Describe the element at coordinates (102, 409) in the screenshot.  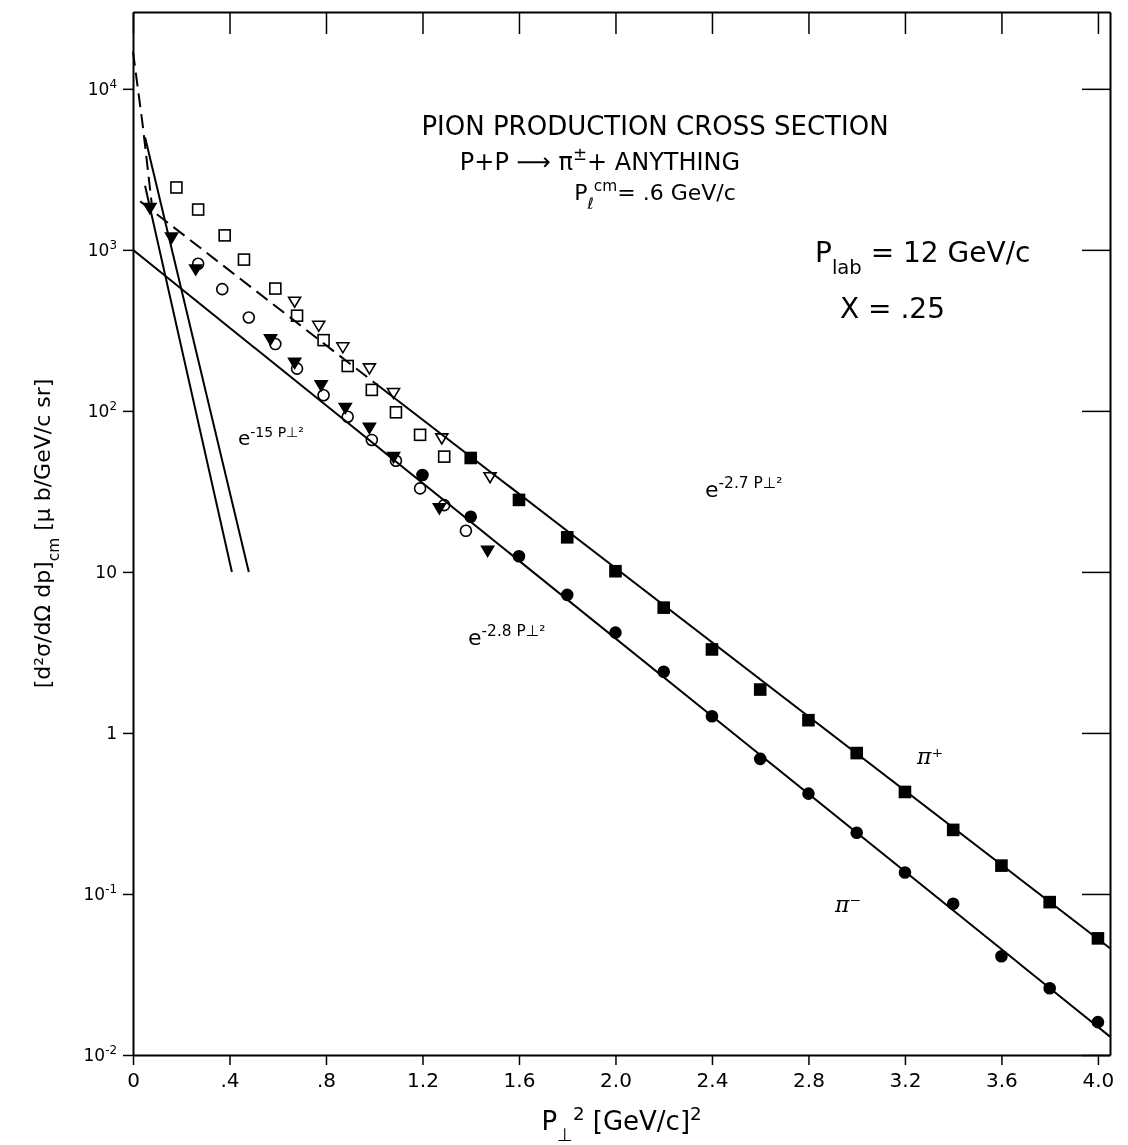
I see `y-tick-label: 10$^{2}$` at that location.